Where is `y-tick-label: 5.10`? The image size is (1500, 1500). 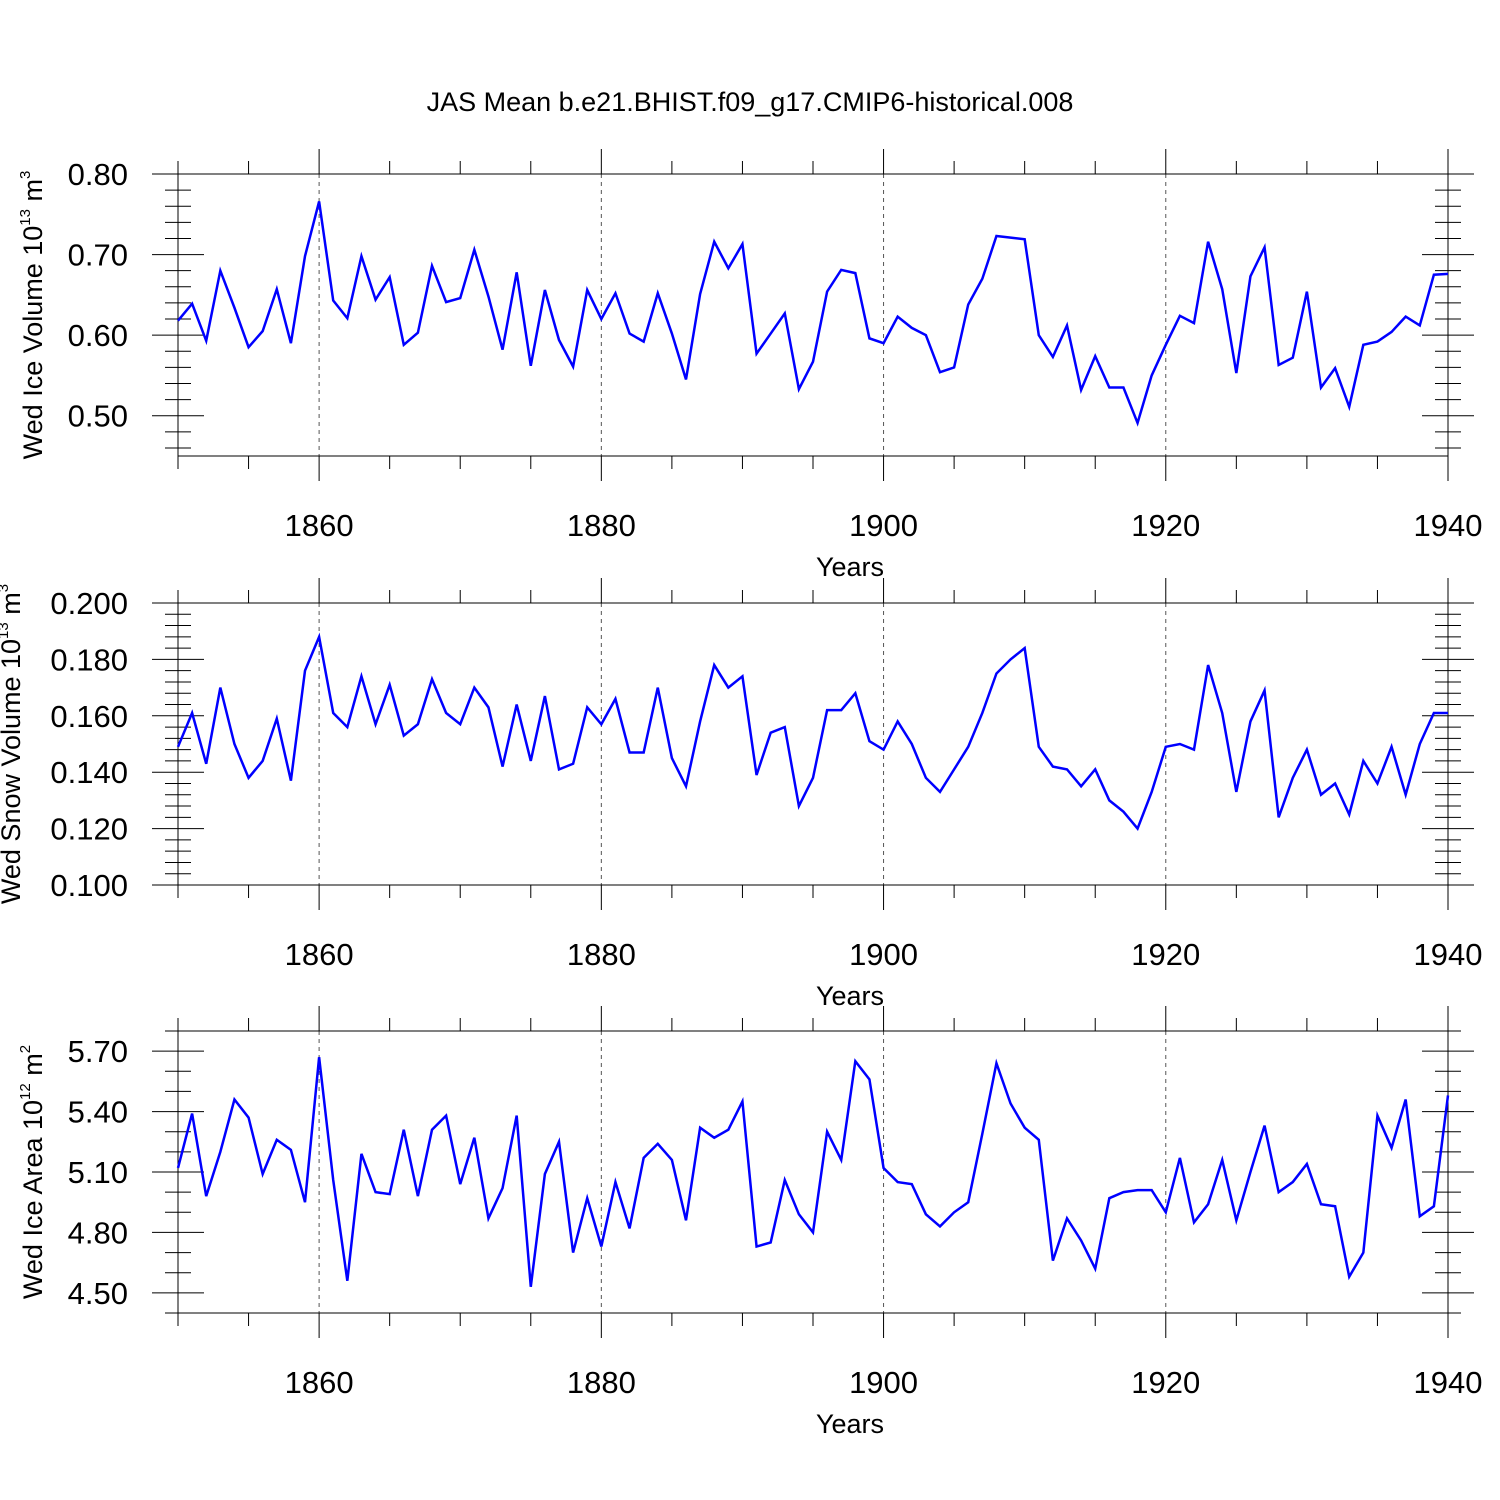
y-tick-label: 5.10 is located at coordinates (98, 1172).